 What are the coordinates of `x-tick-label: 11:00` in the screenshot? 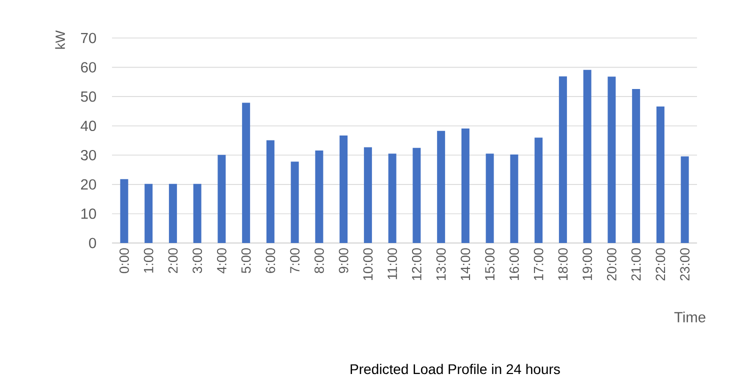 It's located at (393, 264).